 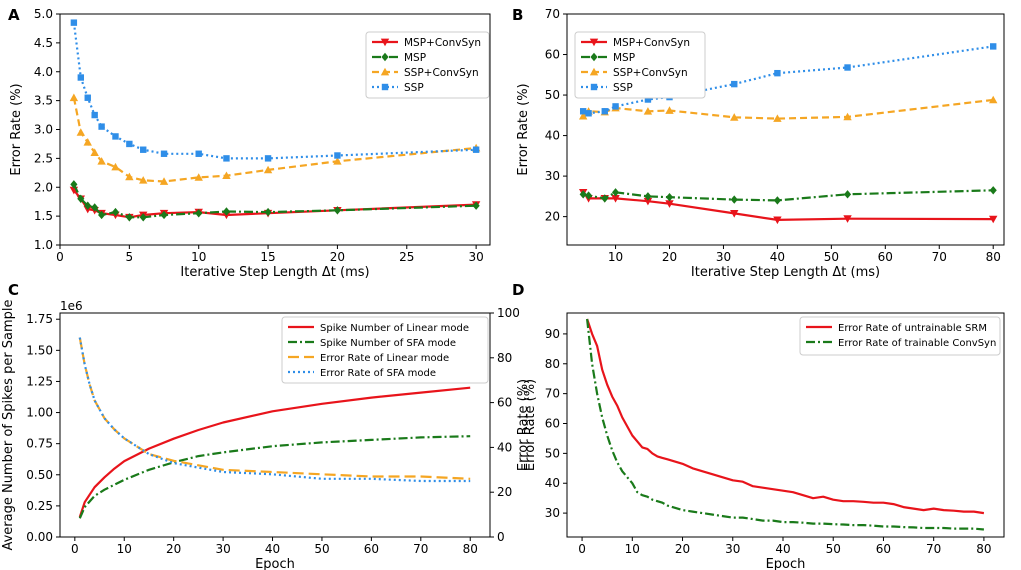 I want to click on y-tick-label: 1.75, so click(x=39, y=319).